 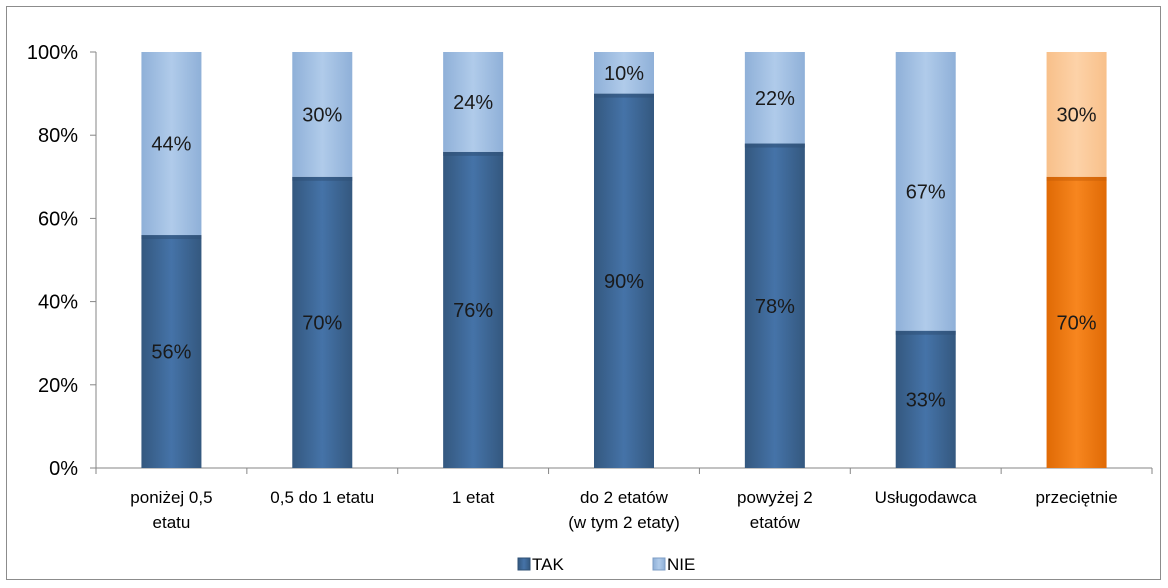 What do you see at coordinates (322, 497) in the screenshot?
I see `x-category-label: 0,5 do 1 etatu` at bounding box center [322, 497].